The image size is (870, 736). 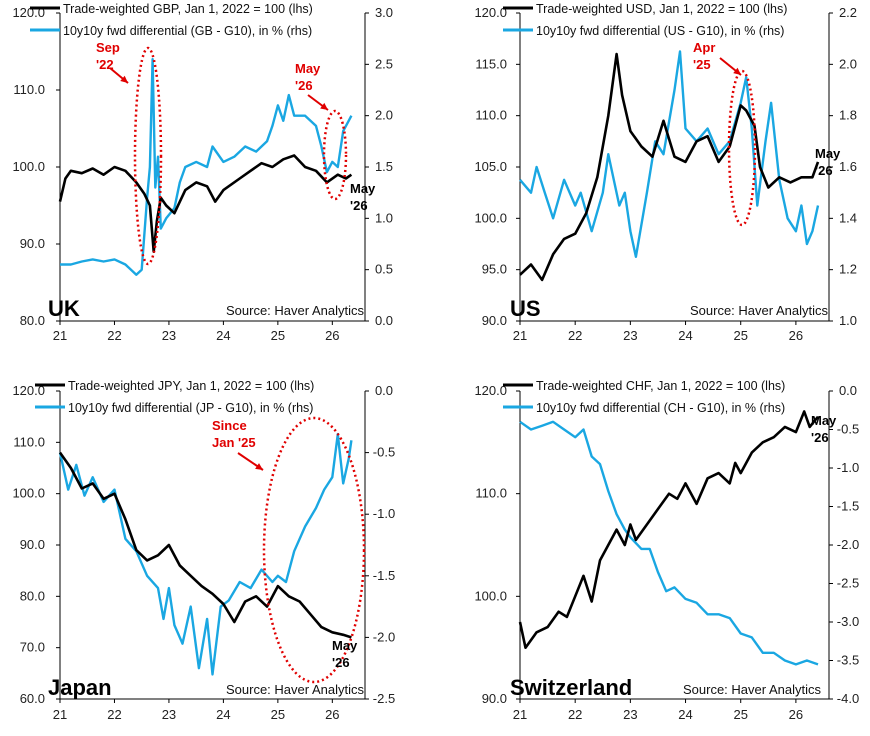 I want to click on right-tick-label: 1.6, so click(x=848, y=166).